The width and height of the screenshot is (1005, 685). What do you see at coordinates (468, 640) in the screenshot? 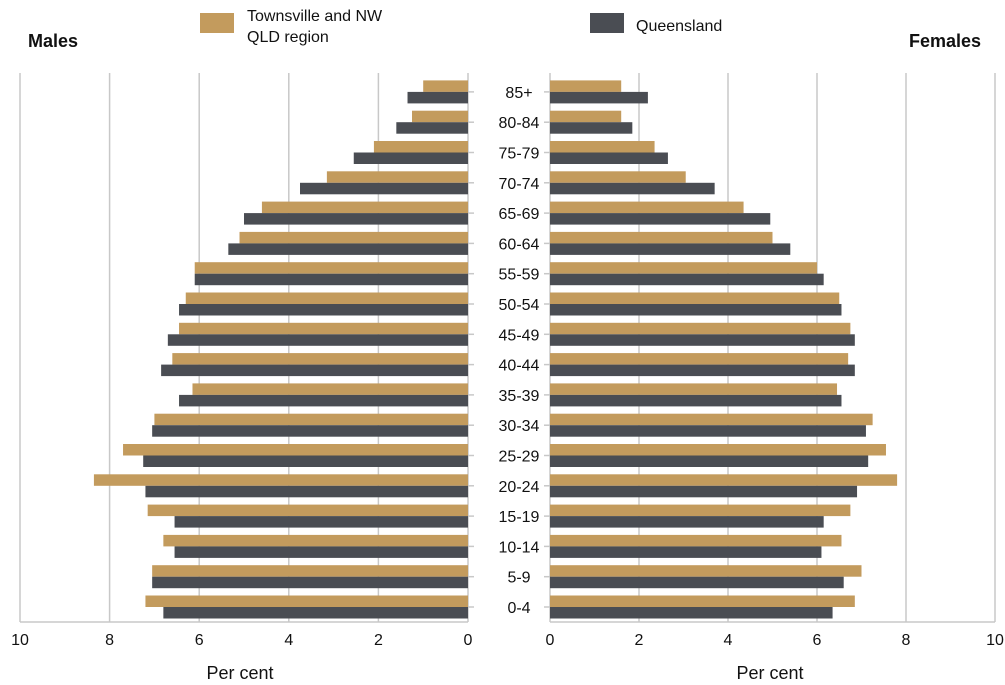
I see `left-x-tick-label: 0` at bounding box center [468, 640].